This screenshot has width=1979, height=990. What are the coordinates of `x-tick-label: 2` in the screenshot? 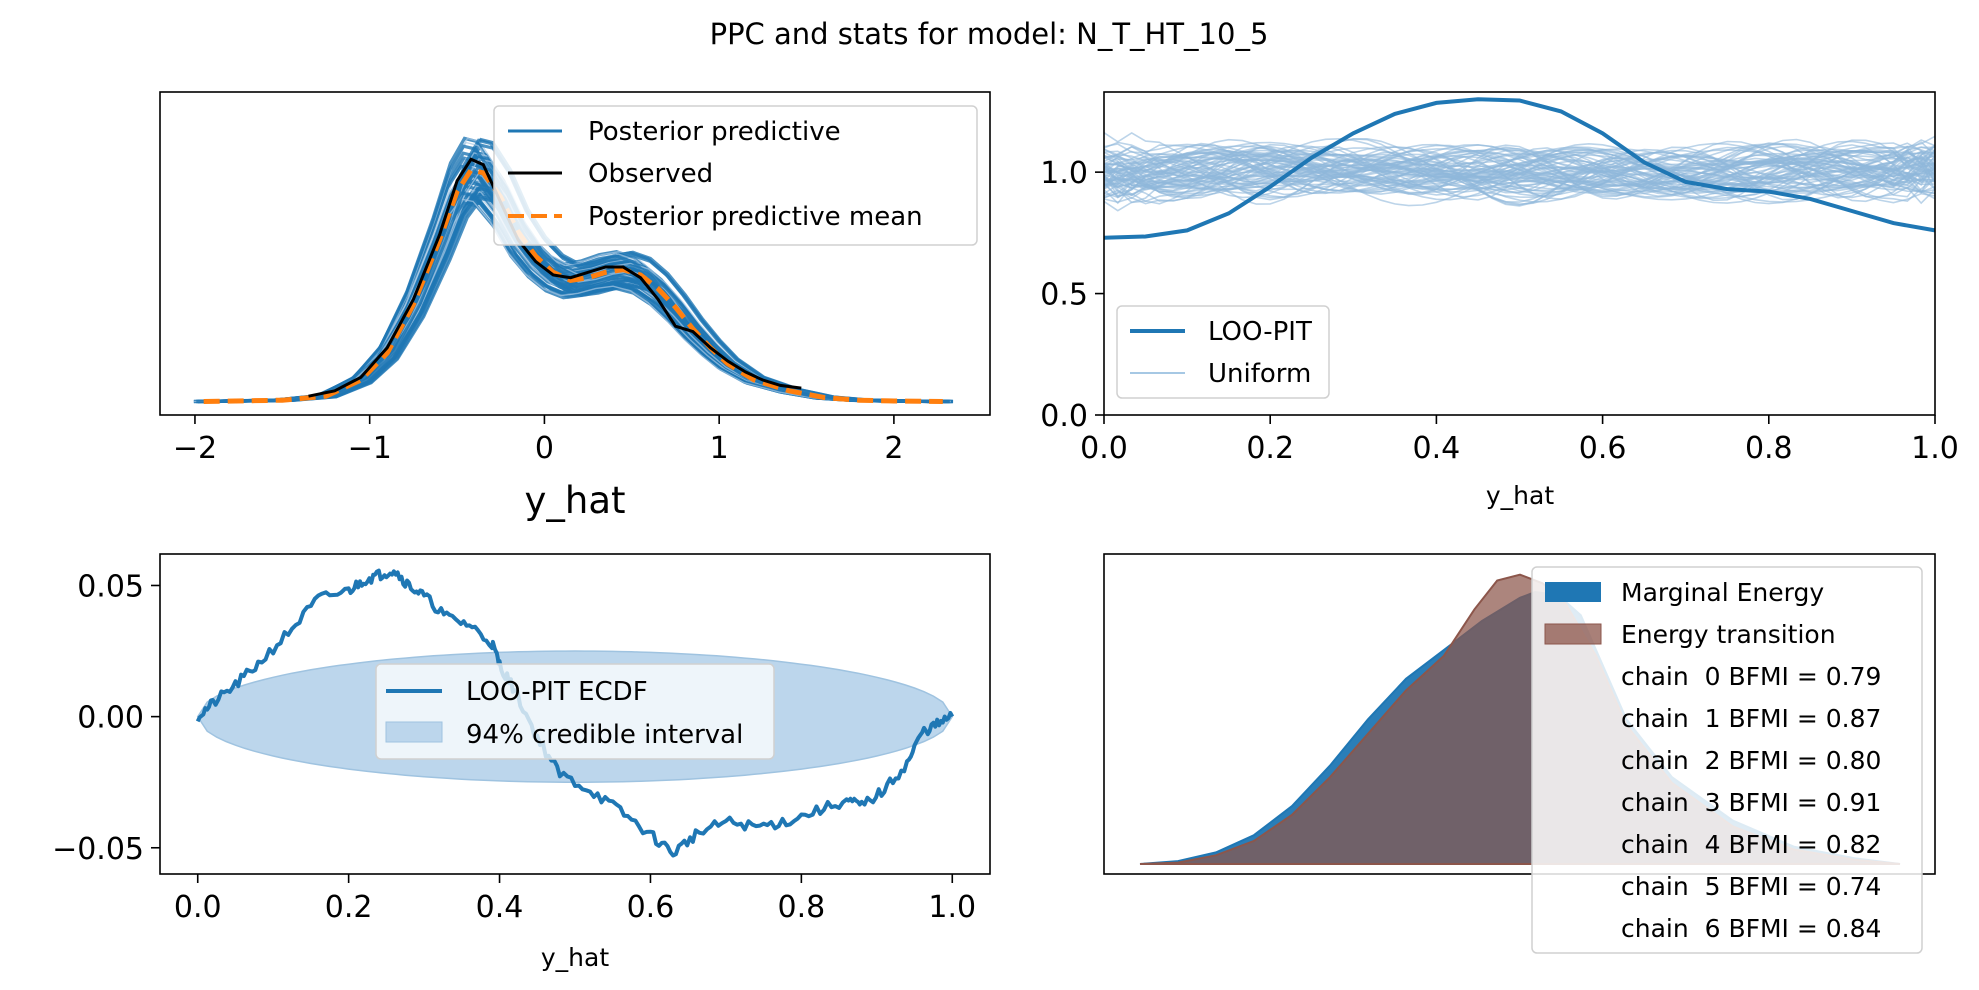 It's located at (893, 448).